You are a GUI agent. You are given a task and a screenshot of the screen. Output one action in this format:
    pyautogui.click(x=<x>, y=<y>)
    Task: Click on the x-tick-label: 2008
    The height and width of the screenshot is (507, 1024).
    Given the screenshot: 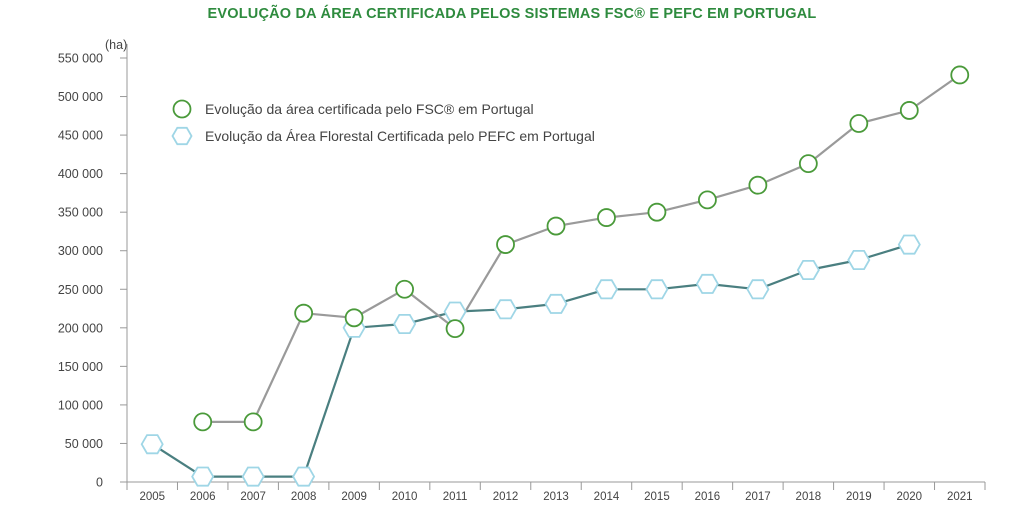 What is the action you would take?
    pyautogui.click(x=304, y=497)
    